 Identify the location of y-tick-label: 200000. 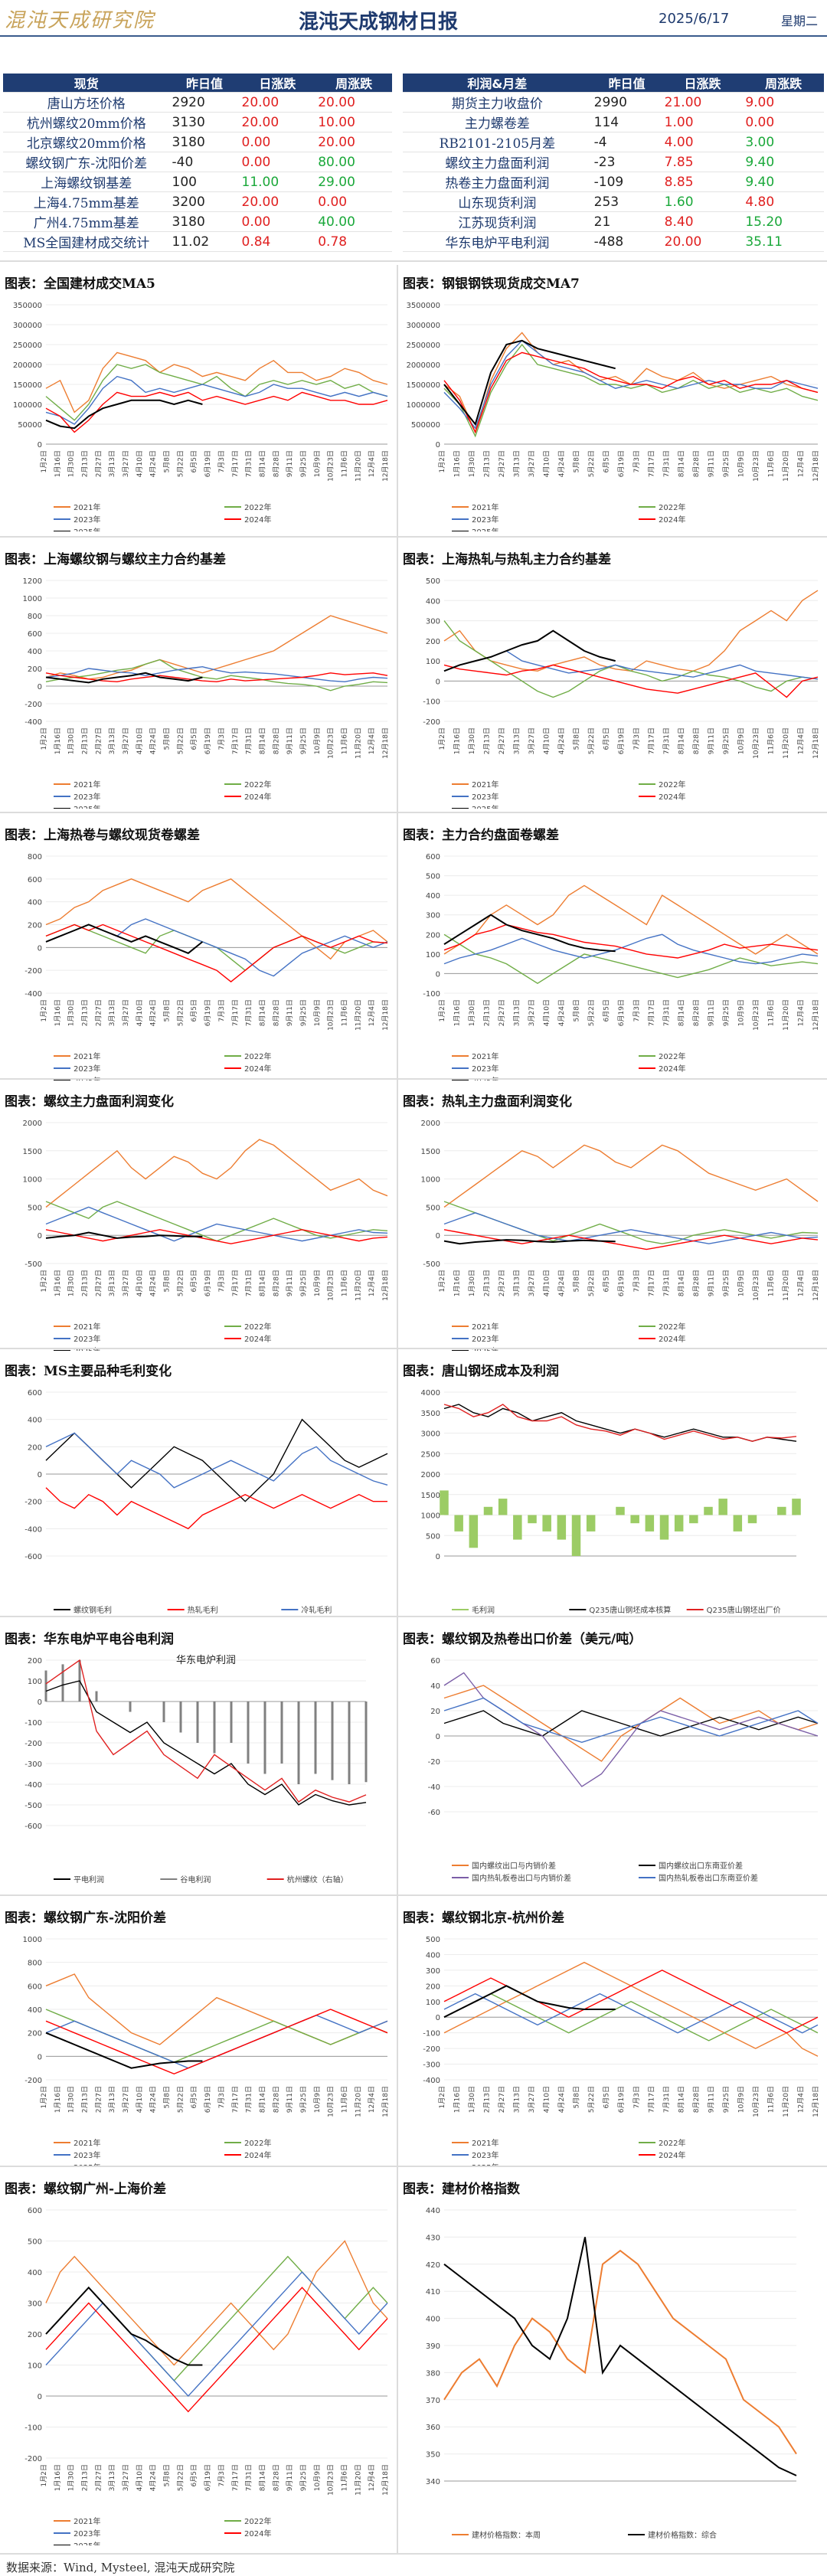
(27, 365).